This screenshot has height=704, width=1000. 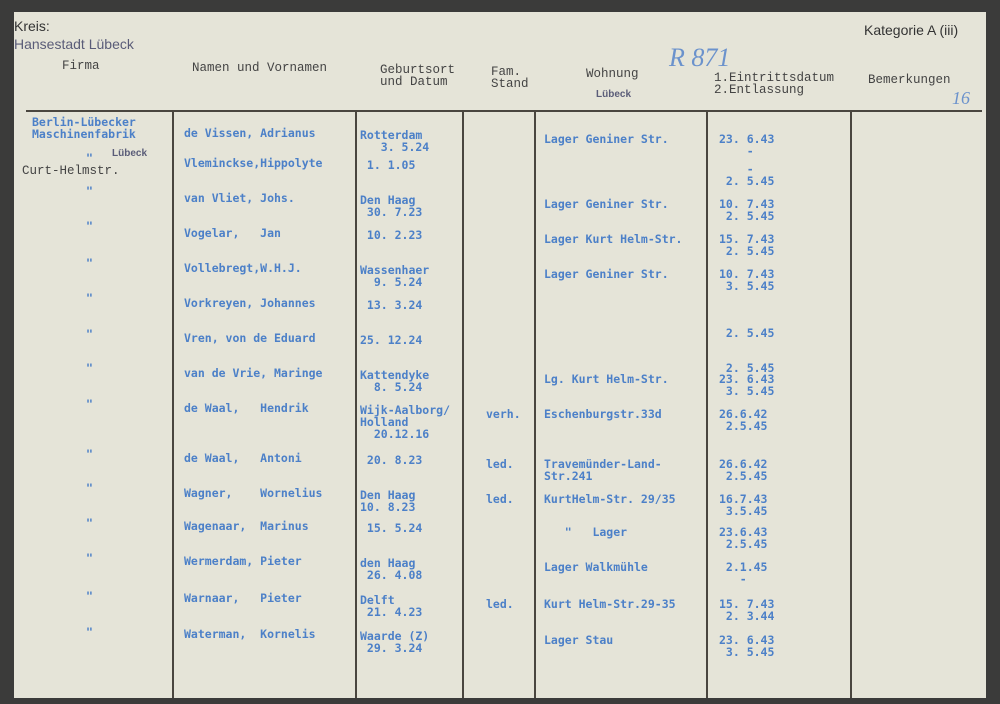 I want to click on cell-geburt: Den Haag 30. 7.23, so click(x=391, y=206).